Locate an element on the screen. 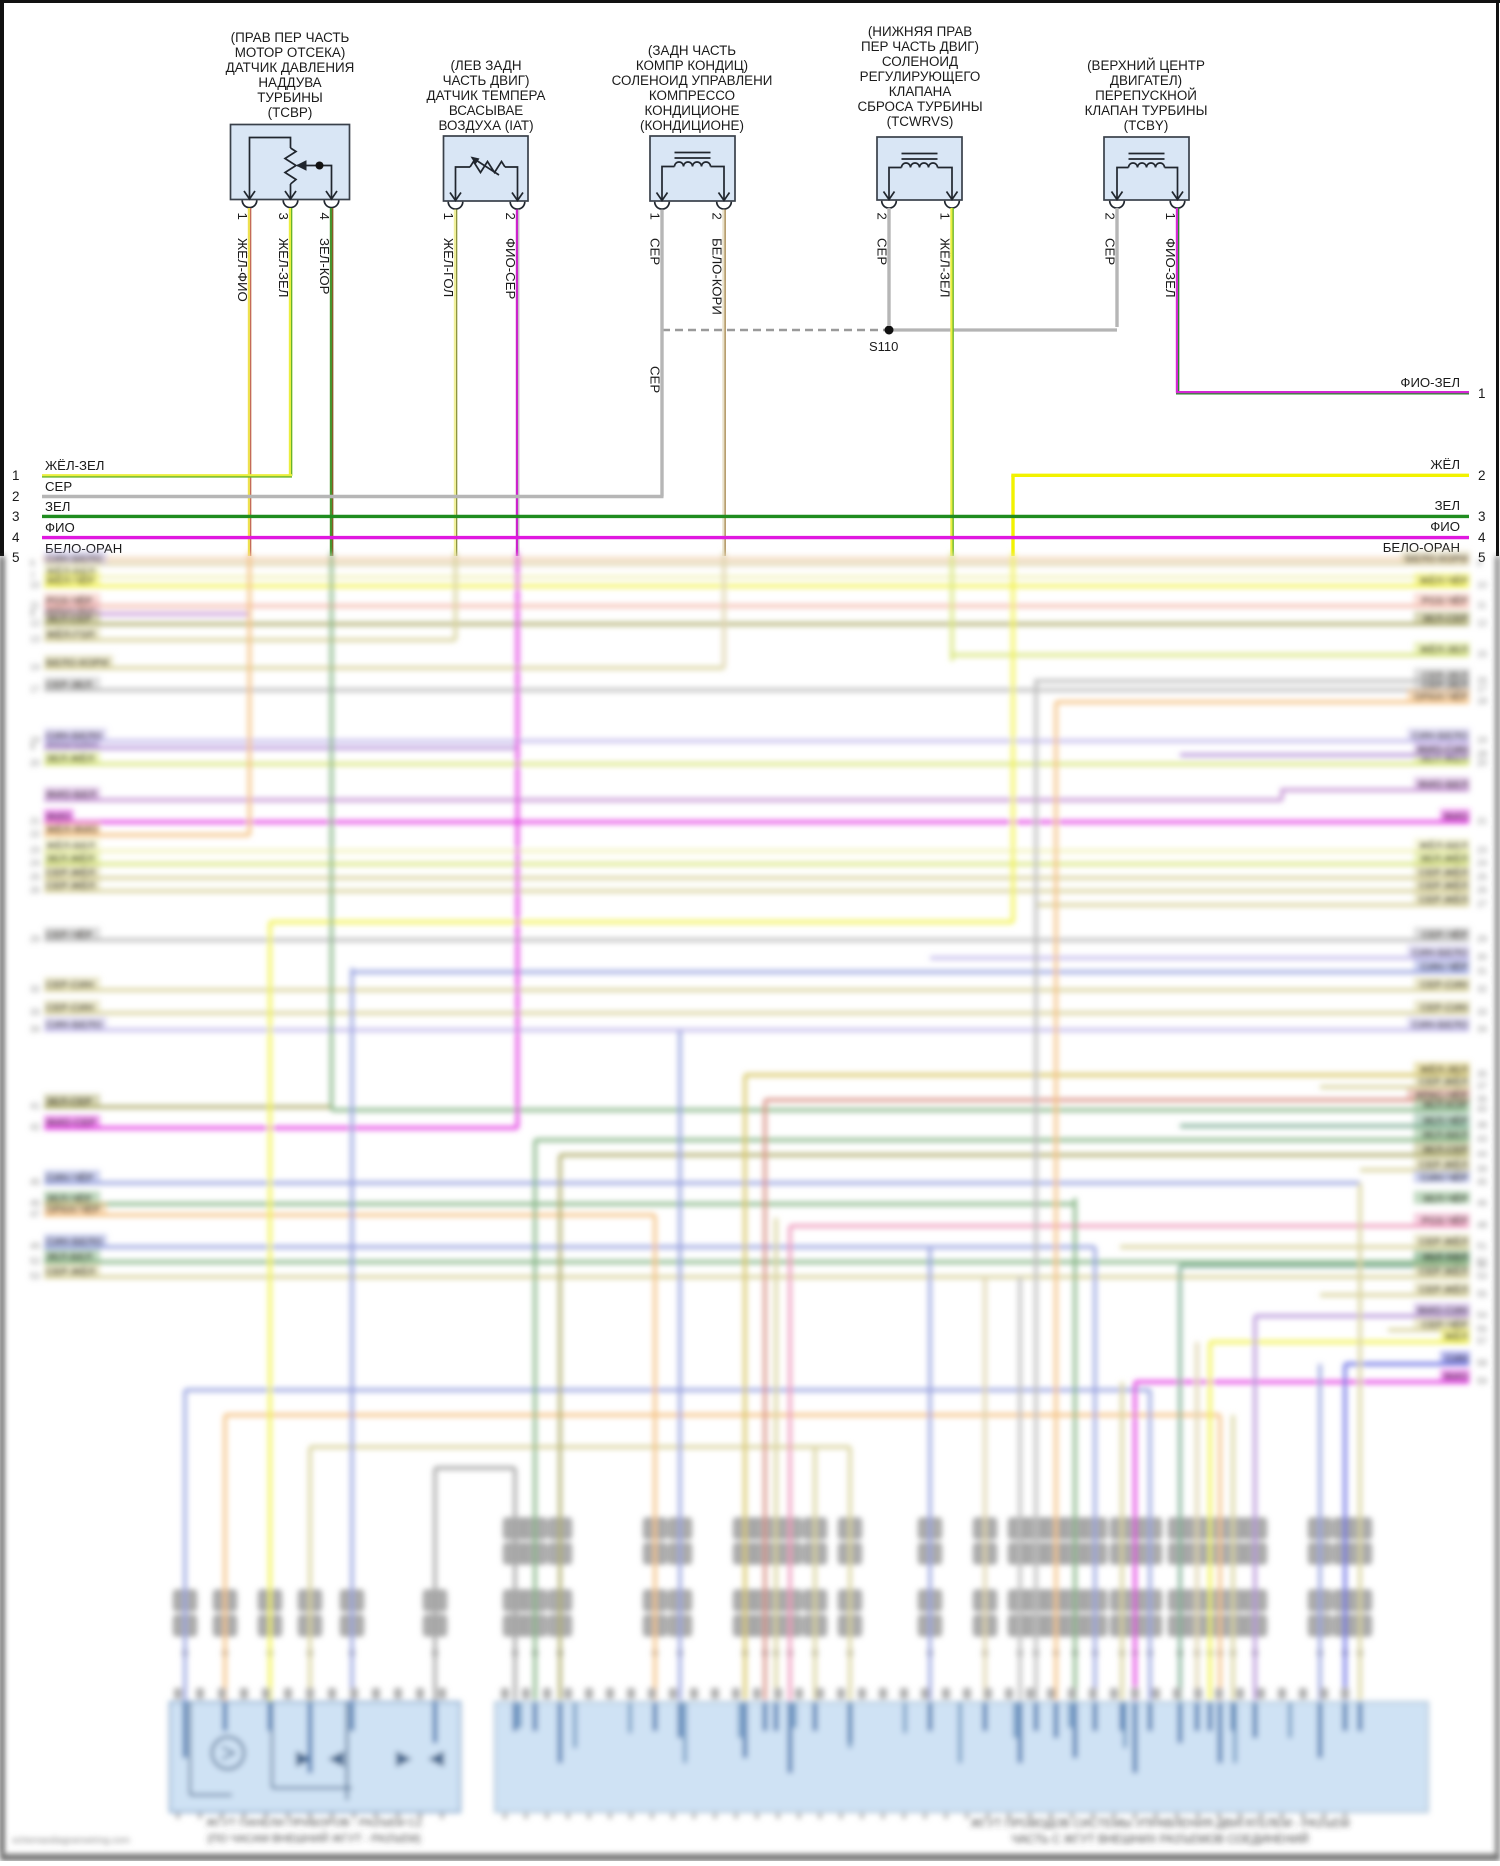 This screenshot has height=1866, width=1500. svg-text: МОТОР ОТСЕКА) is located at coordinates (290, 52).